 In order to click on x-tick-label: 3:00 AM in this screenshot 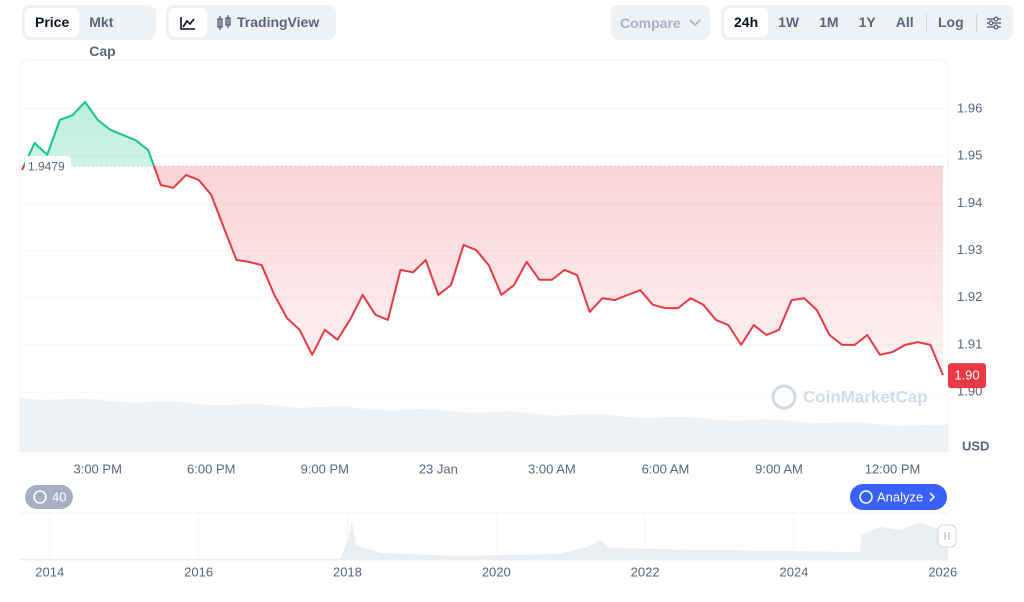, I will do `click(552, 468)`.